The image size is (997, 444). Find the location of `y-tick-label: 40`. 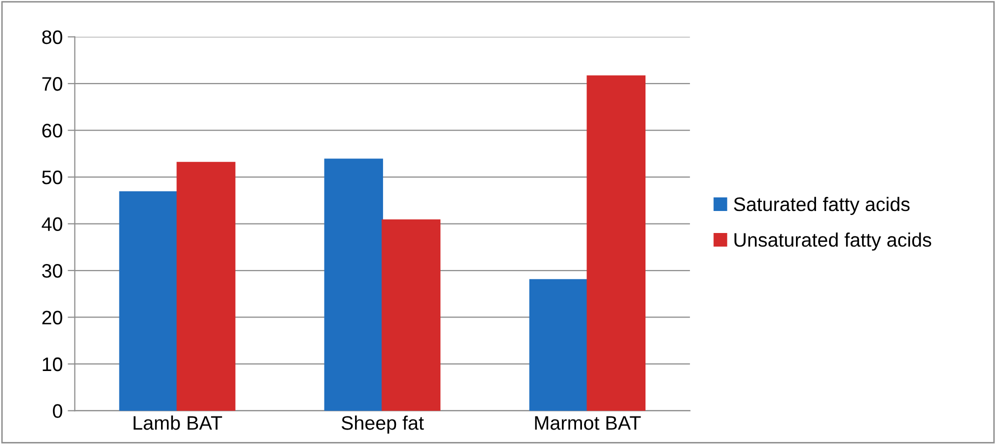

y-tick-label: 40 is located at coordinates (52, 224).